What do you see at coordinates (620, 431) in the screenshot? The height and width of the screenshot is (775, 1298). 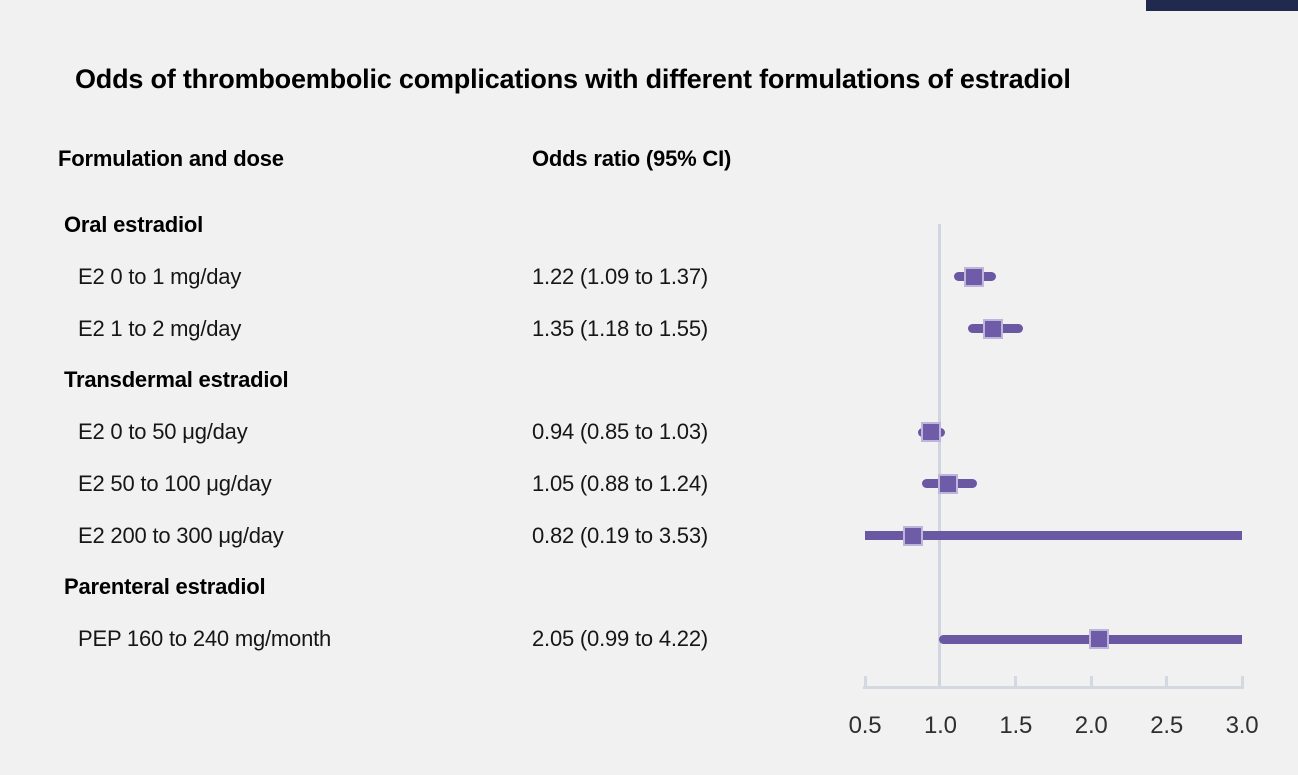 I see `odds-ratio-value: 0.94 (0.85 to 1.03)` at bounding box center [620, 431].